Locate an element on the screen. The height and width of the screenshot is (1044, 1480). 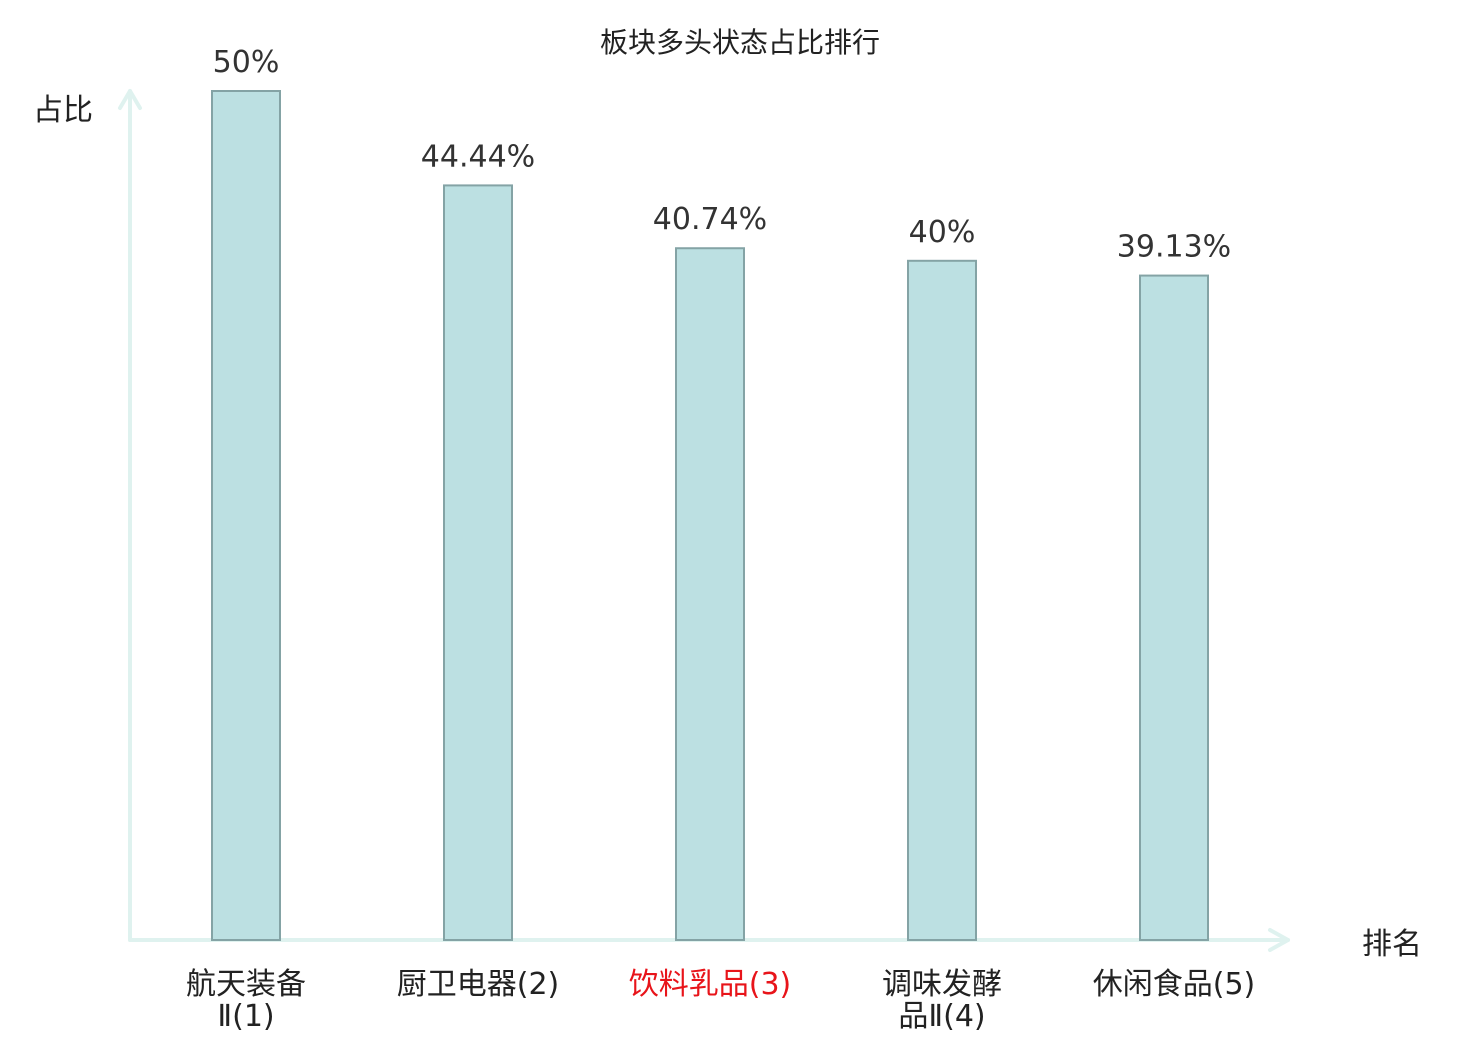
value-label: 40.74% is located at coordinates (710, 219).